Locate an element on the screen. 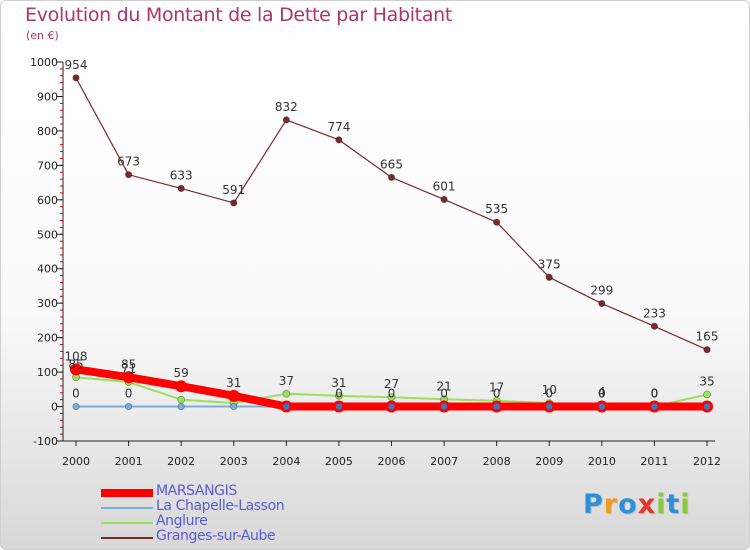 This screenshot has width=750, height=550. data-label-anglure: 31 is located at coordinates (338, 383).